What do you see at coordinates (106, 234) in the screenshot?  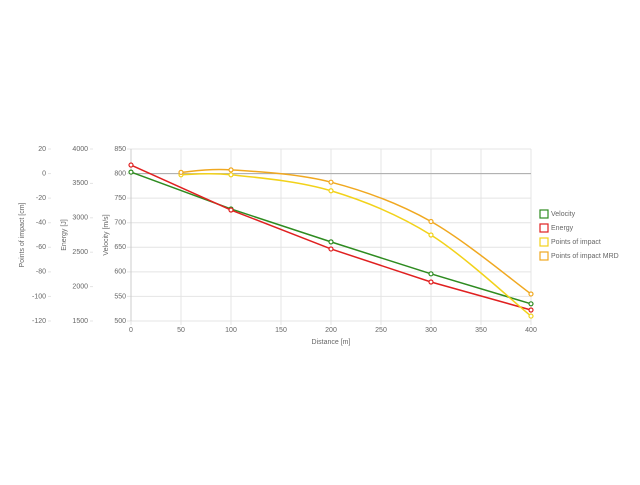 I see `y-axis-title: Velocity [m/s]` at bounding box center [106, 234].